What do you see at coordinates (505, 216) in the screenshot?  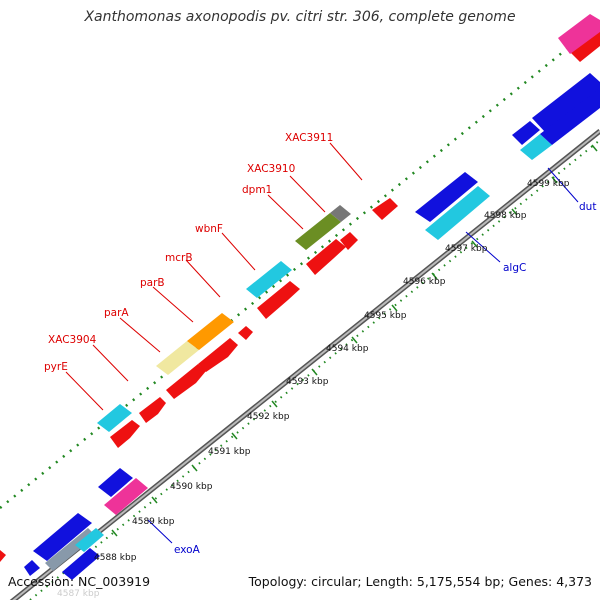 I see `scale-label-4598: 4598 kbp` at bounding box center [505, 216].